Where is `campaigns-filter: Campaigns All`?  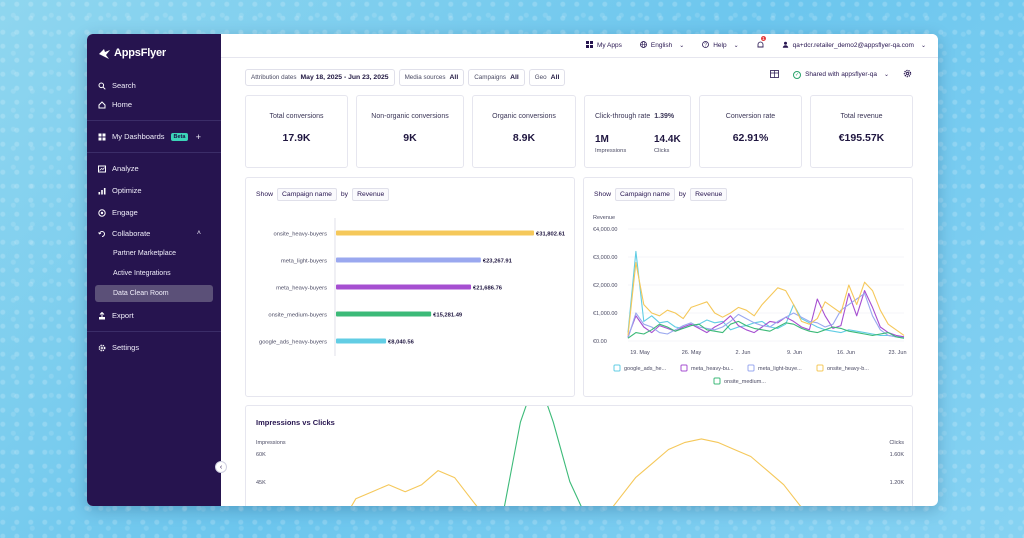 campaigns-filter: Campaigns All is located at coordinates (496, 77).